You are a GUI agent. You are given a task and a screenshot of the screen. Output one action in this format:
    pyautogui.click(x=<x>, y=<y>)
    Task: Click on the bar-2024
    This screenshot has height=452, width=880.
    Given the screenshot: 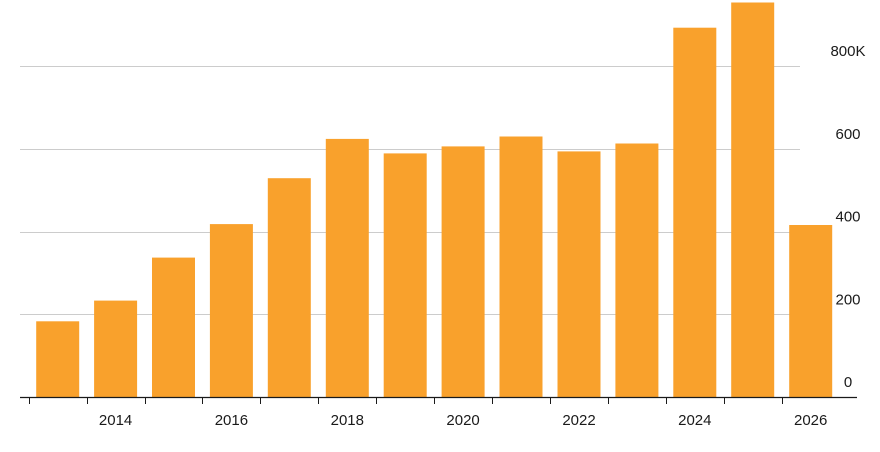 What is the action you would take?
    pyautogui.click(x=695, y=212)
    